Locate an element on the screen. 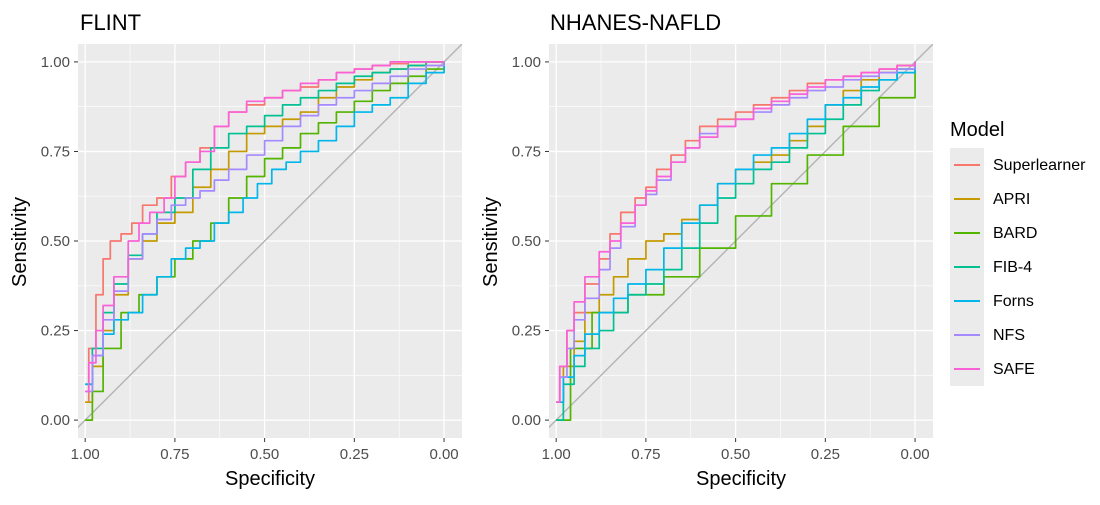 The width and height of the screenshot is (1100, 505). x-axis-label-nhanes: Specificity is located at coordinates (741, 479).